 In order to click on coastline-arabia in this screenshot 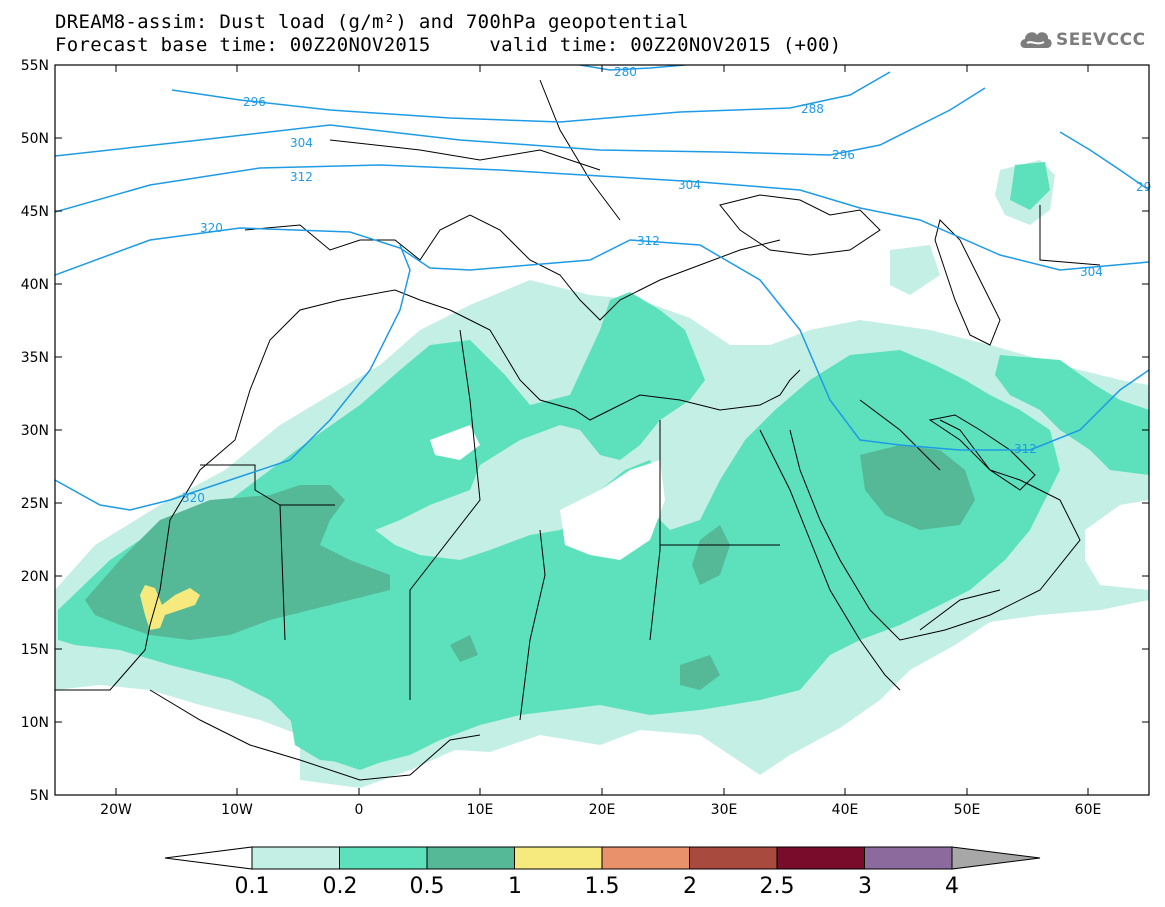, I will do `click(935, 530)`.